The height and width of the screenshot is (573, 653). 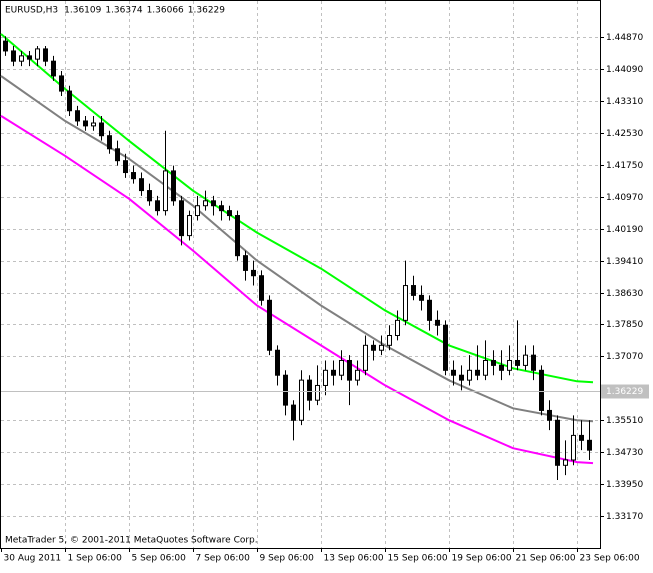 I want to click on header-value: 1.36374, so click(x=123, y=11).